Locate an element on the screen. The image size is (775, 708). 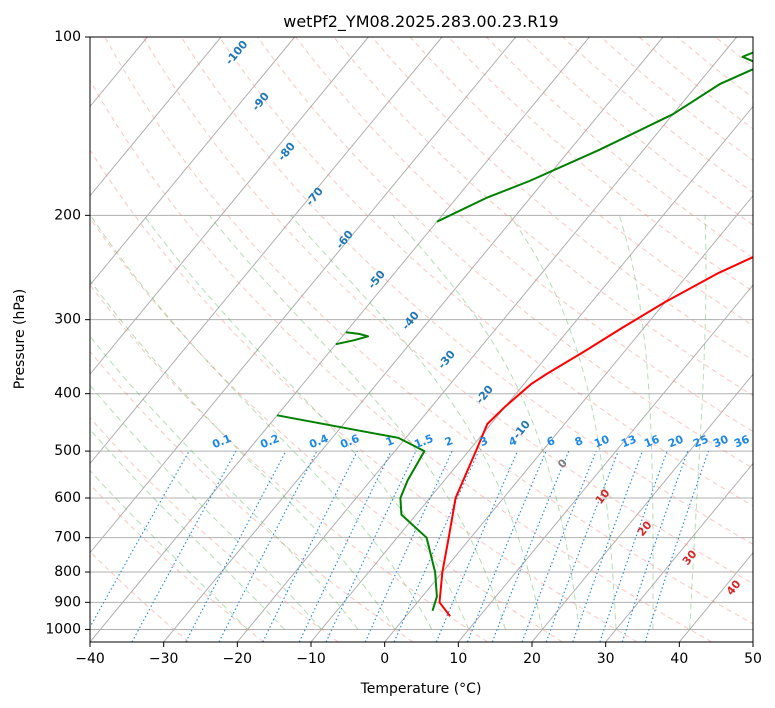
y-tick-label: 500 is located at coordinates (67, 451).